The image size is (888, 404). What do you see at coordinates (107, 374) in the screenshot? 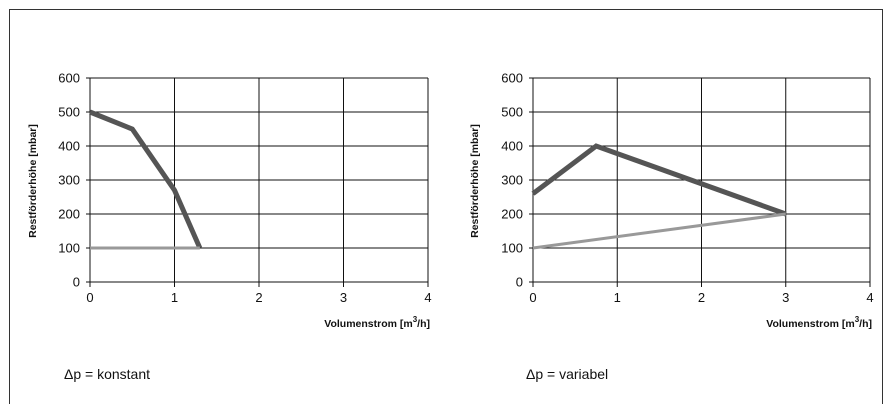
I see `caption-konstant: Δp = konstant` at bounding box center [107, 374].